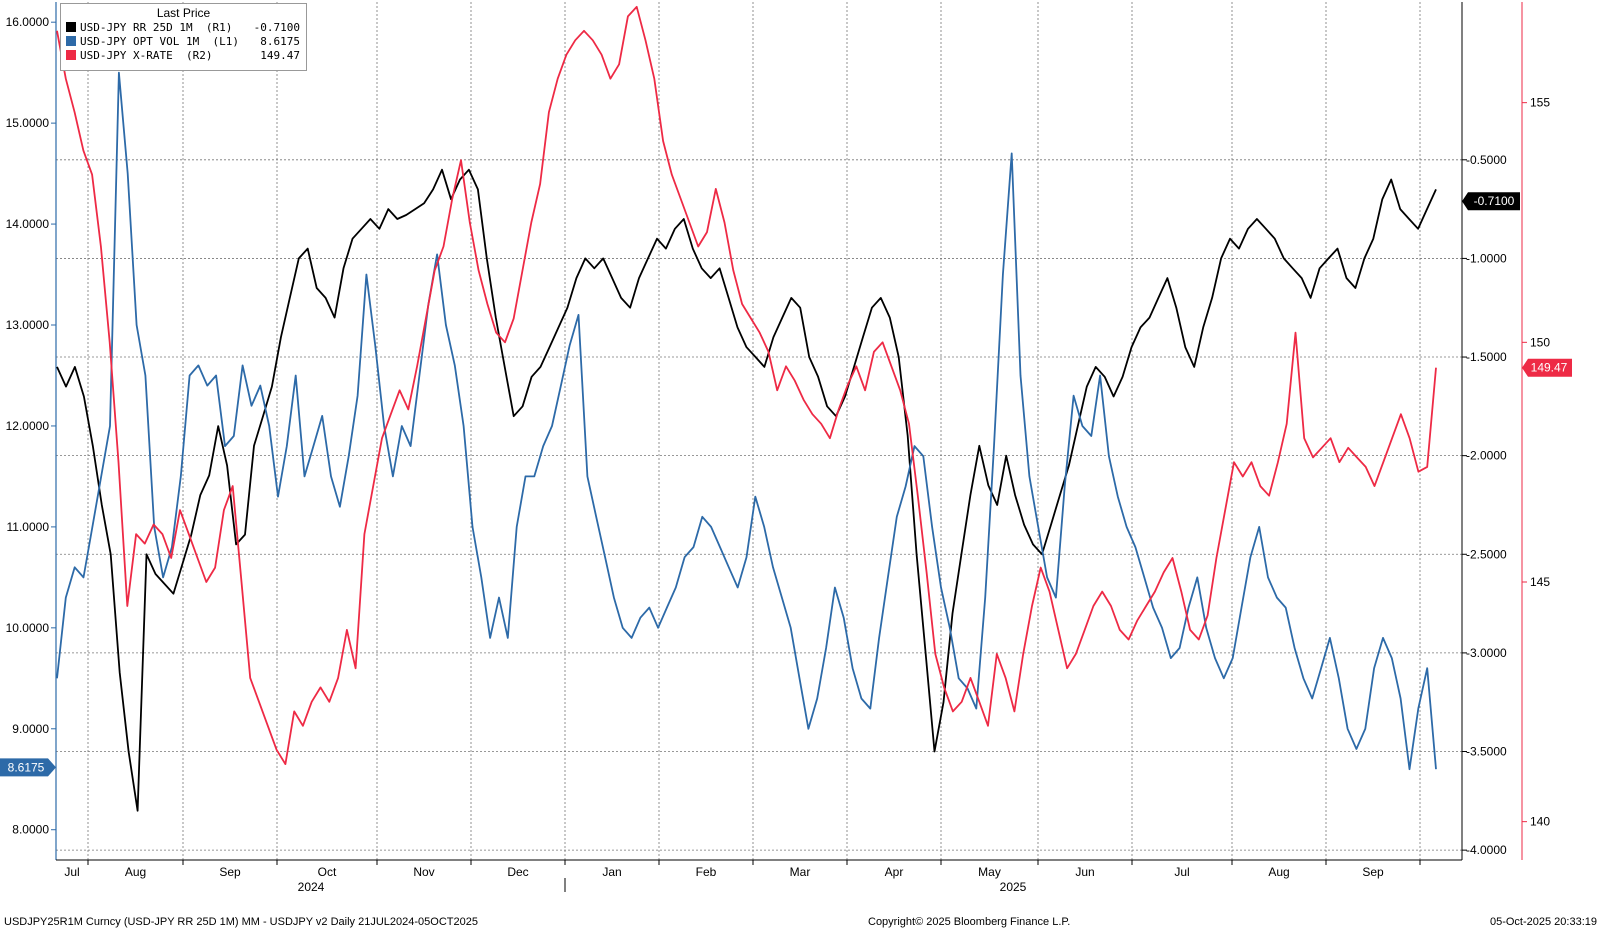 This screenshot has height=934, width=1605. I want to click on legend-entry-vol: USD-JPY OPT VOL 1M (L1) 8.6175, so click(183, 41).